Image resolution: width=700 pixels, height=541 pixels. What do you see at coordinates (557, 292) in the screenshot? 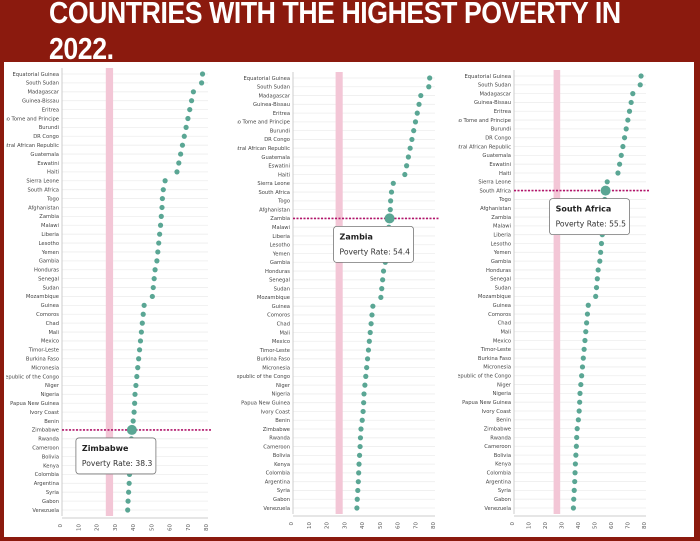
I see `reference-band` at bounding box center [557, 292].